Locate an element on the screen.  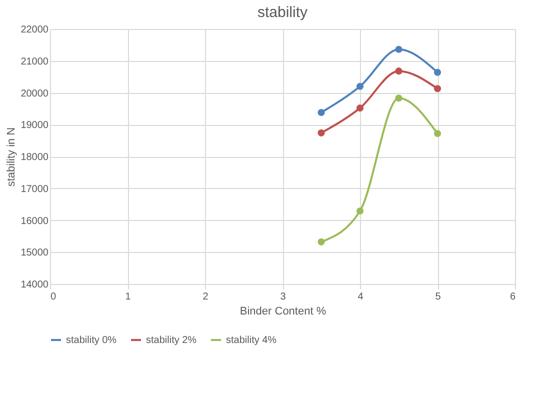
legend-label: stability 4% is located at coordinates (251, 340).